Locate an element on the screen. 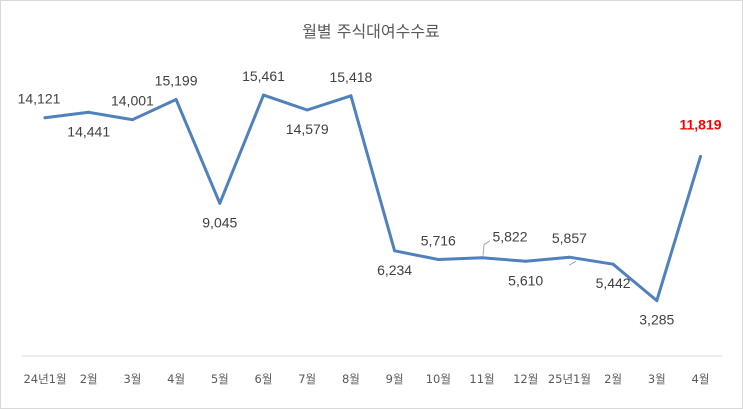  x-tick-label: 7월 is located at coordinates (307, 379).